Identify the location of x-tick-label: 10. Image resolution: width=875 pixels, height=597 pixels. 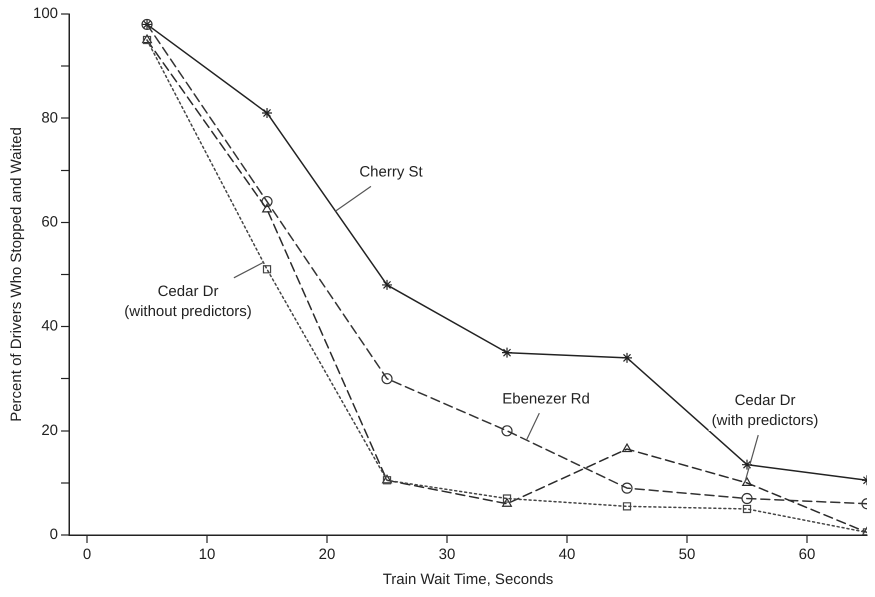
(207, 555).